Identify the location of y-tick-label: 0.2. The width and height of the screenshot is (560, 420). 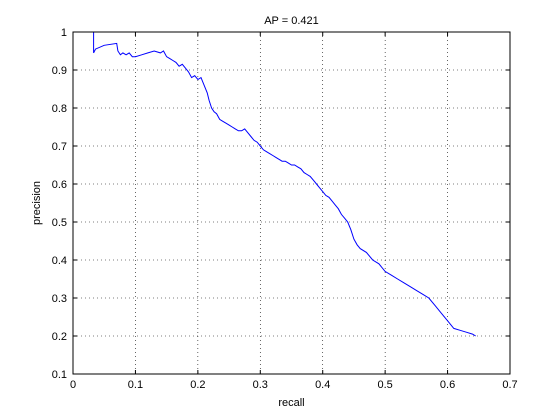
(59, 337).